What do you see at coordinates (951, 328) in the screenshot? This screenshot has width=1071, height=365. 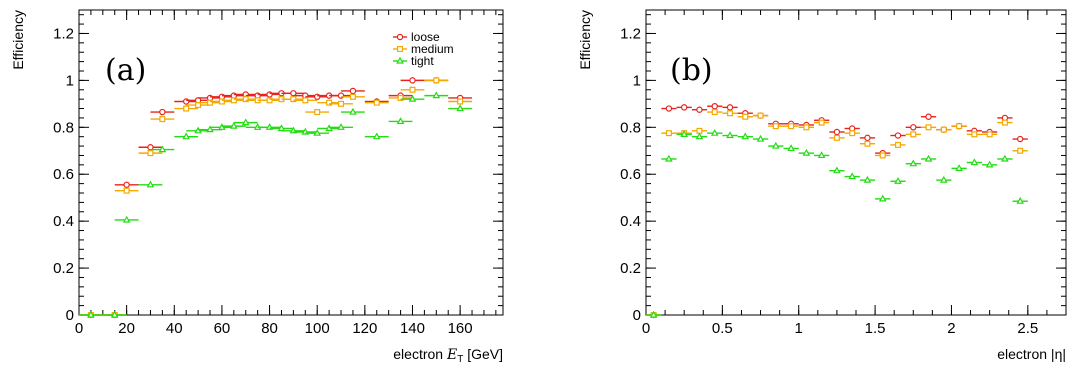 I see `x-tick-label: 2` at bounding box center [951, 328].